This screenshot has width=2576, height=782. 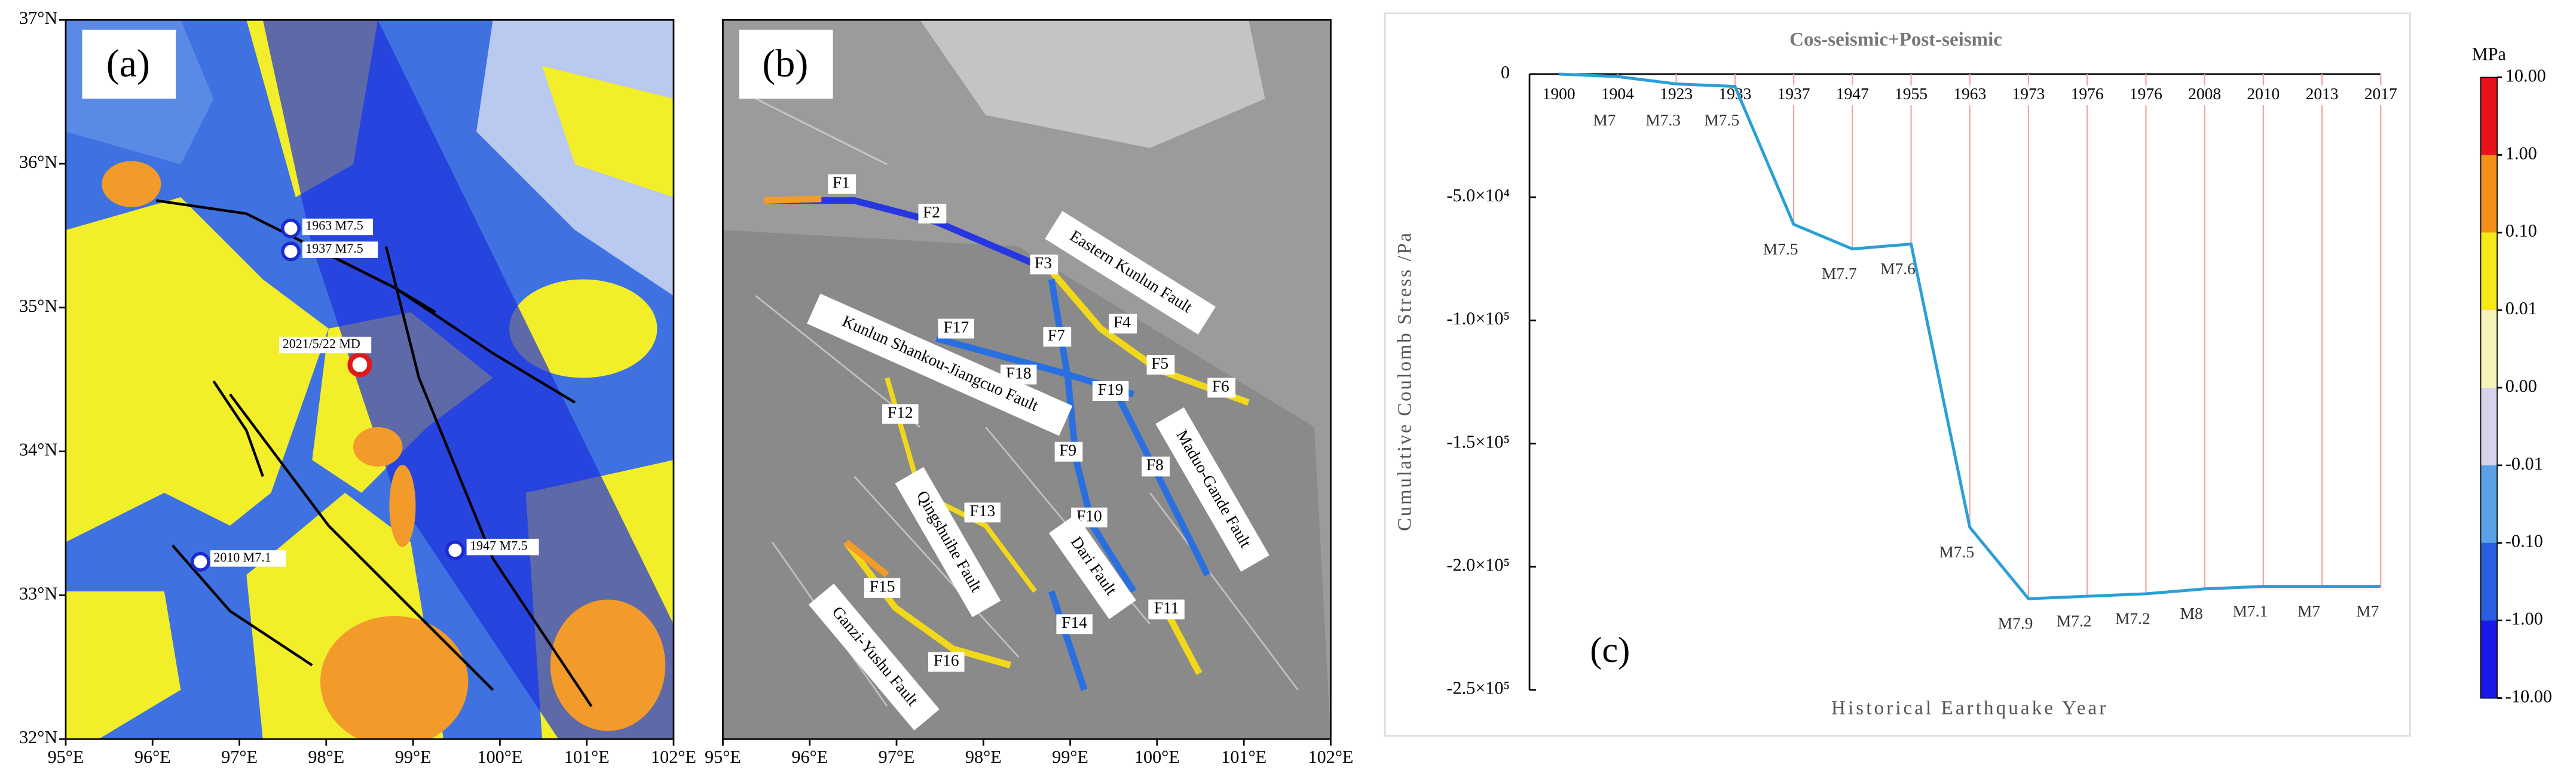 What do you see at coordinates (1043, 263) in the screenshot?
I see `fault-label: F3` at bounding box center [1043, 263].